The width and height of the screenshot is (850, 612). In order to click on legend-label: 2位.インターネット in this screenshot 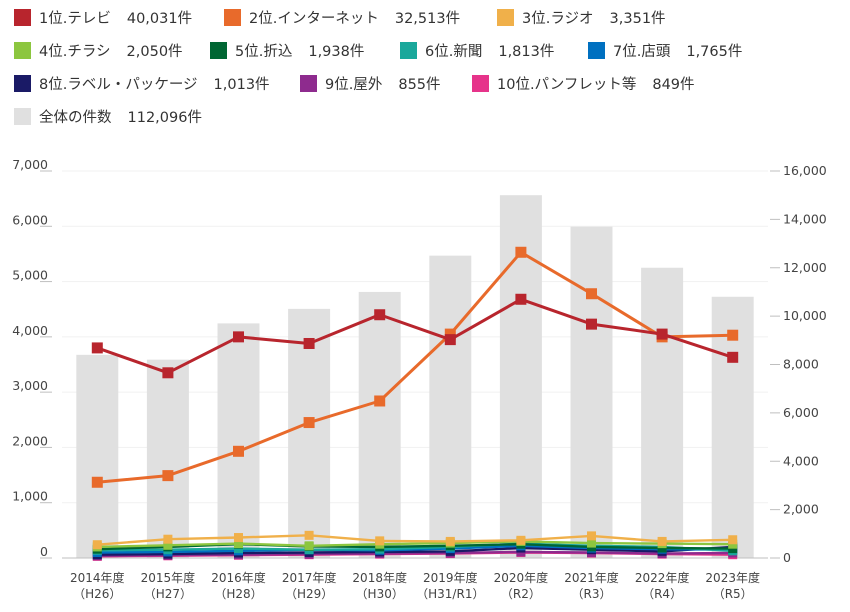, I will do `click(314, 18)`.